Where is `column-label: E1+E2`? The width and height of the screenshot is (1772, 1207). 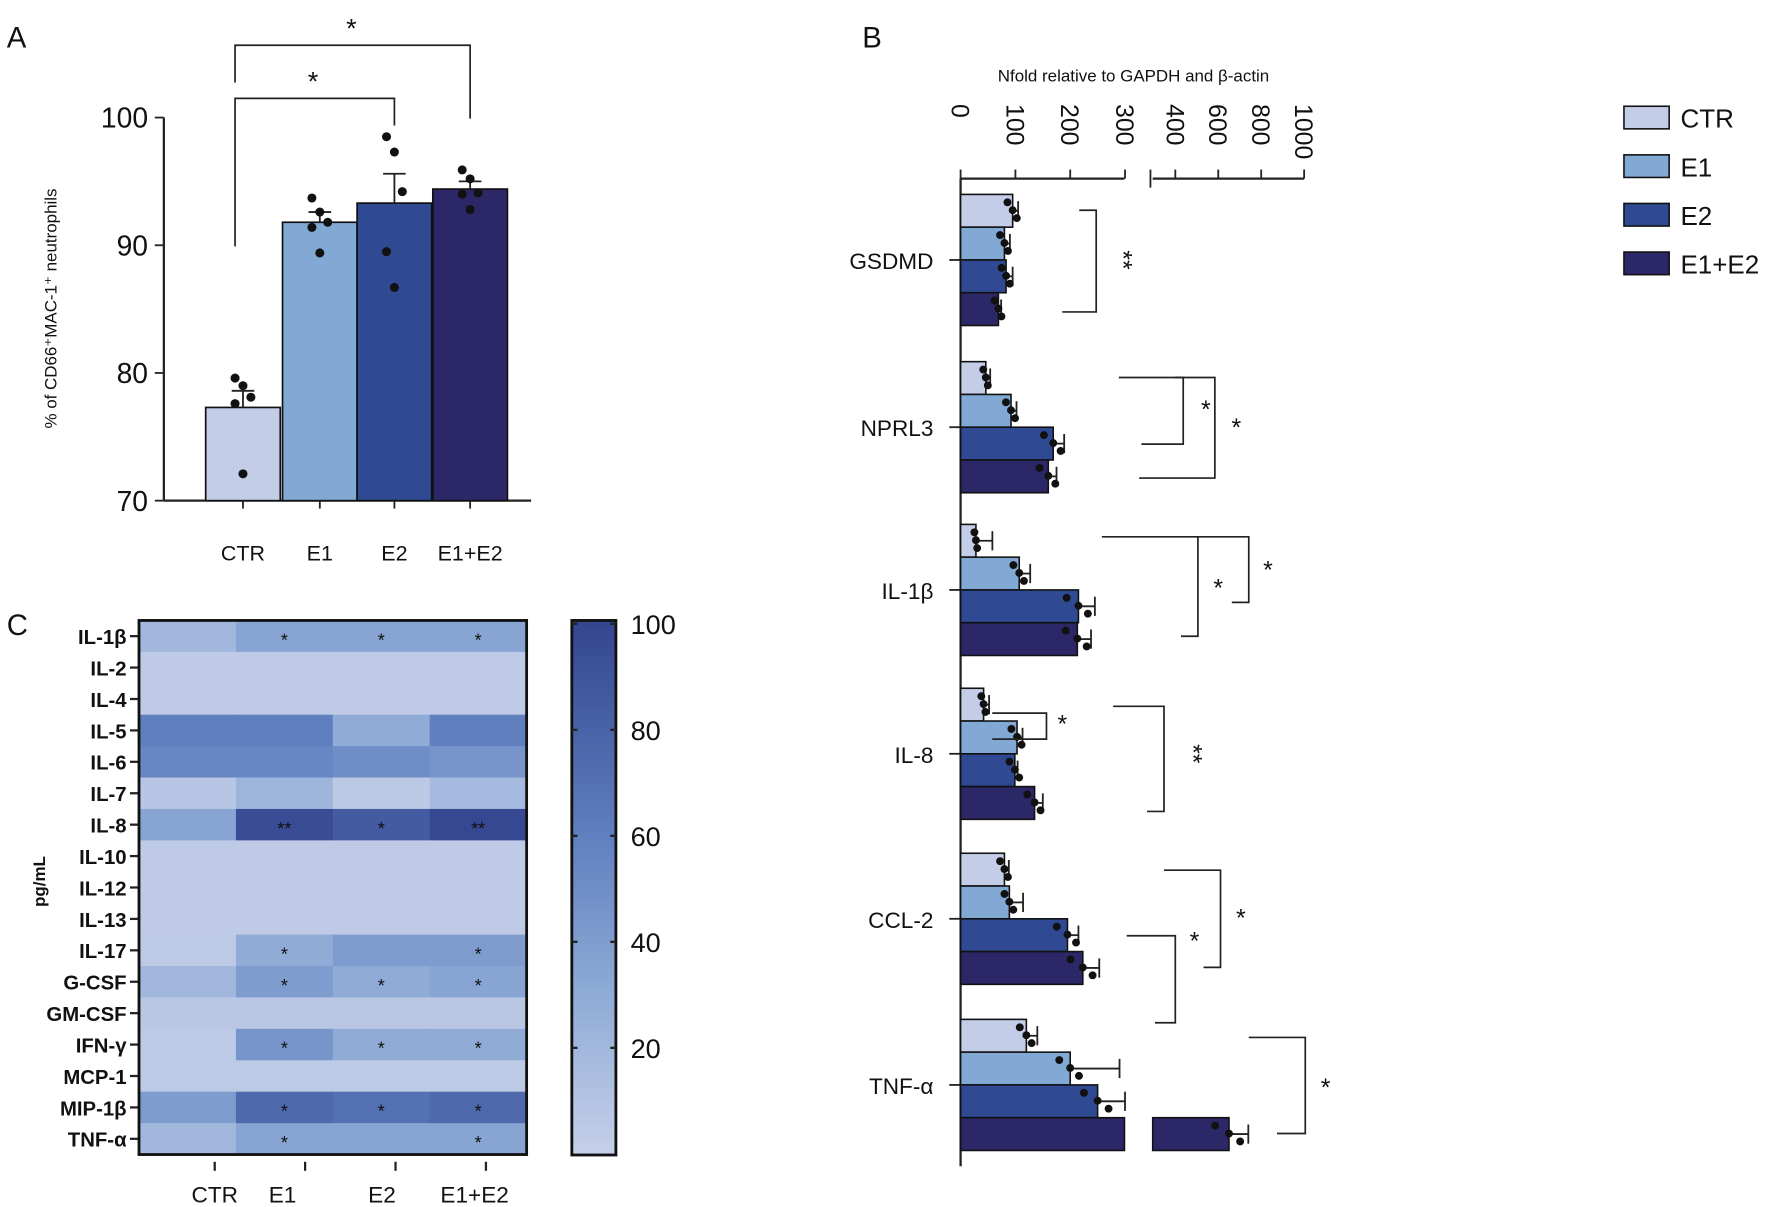 column-label: E1+E2 is located at coordinates (474, 1194).